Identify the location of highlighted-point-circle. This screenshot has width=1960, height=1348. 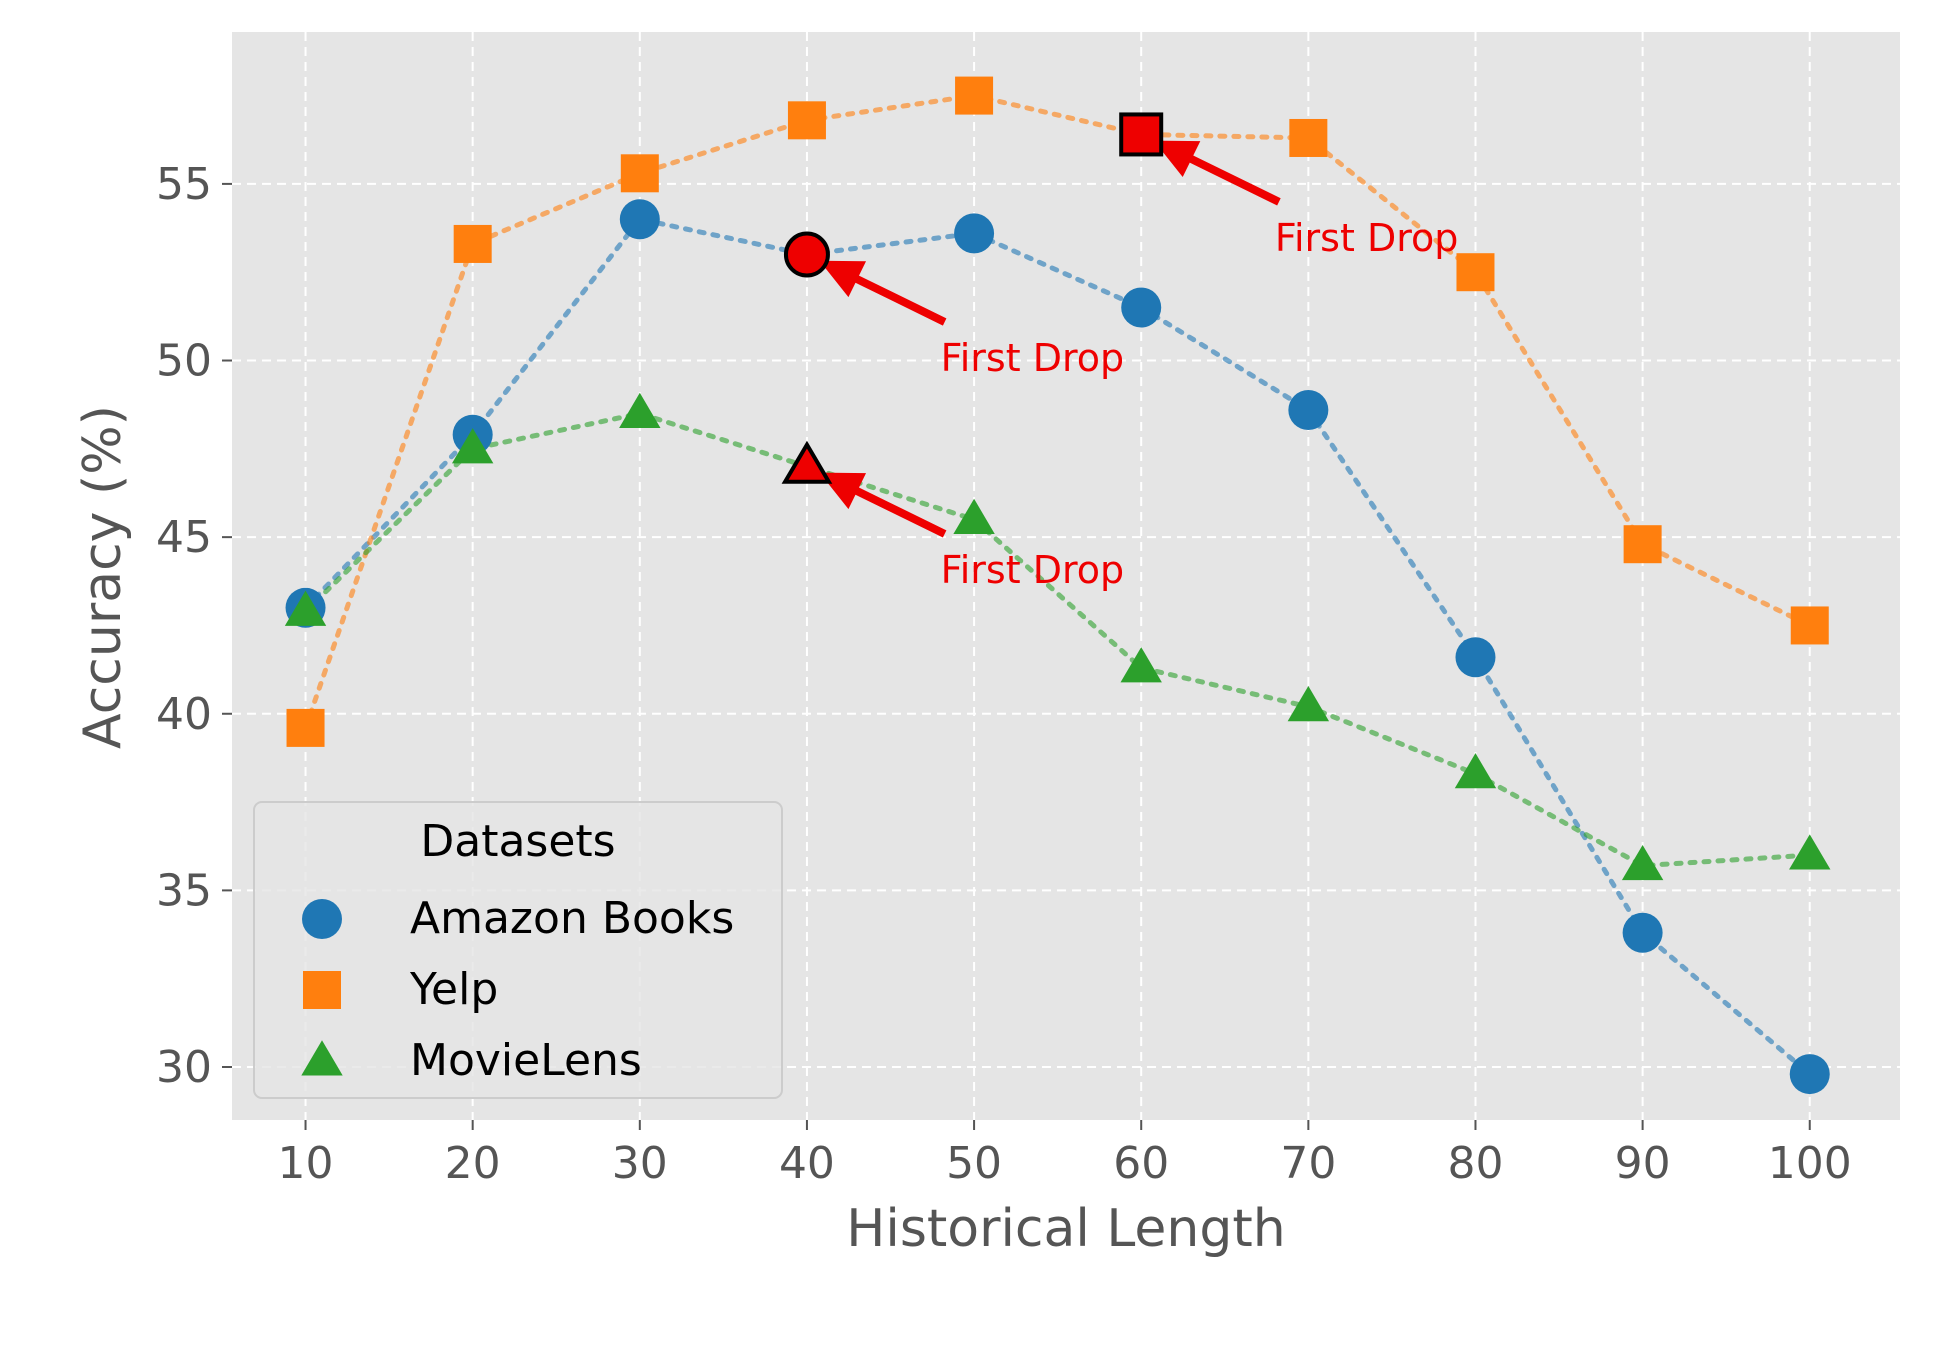
(806, 254).